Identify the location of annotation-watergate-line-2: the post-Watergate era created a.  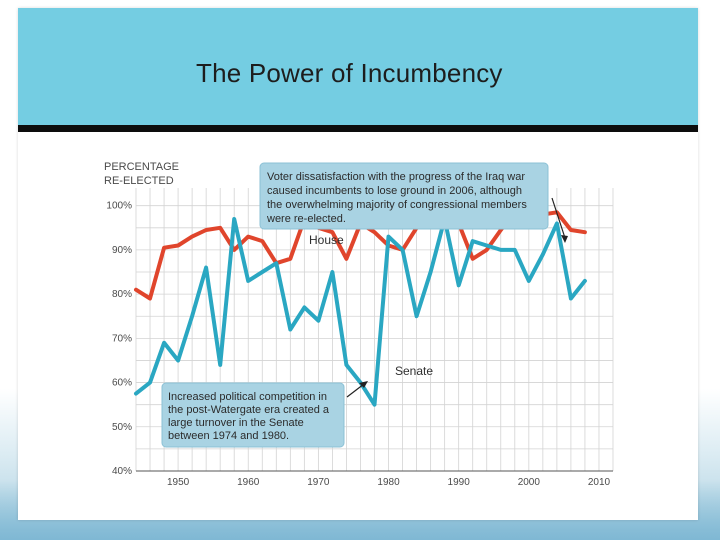
(249, 410).